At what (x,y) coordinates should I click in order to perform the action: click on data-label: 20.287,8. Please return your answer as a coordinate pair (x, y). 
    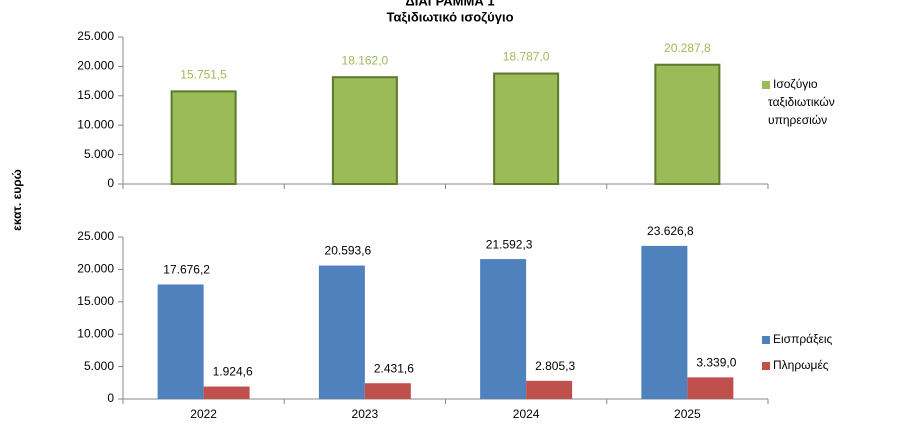
    Looking at the image, I should click on (687, 48).